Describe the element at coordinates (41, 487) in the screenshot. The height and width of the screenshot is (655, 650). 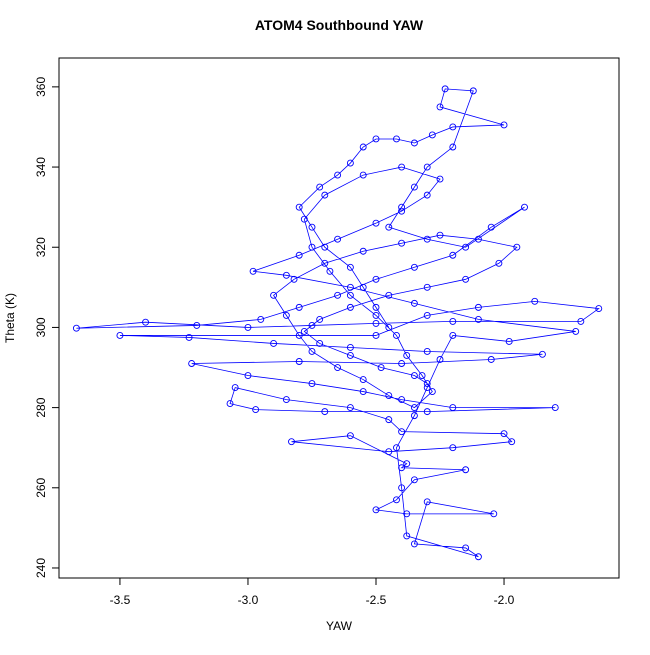
I see `y-tick-label: 260` at that location.